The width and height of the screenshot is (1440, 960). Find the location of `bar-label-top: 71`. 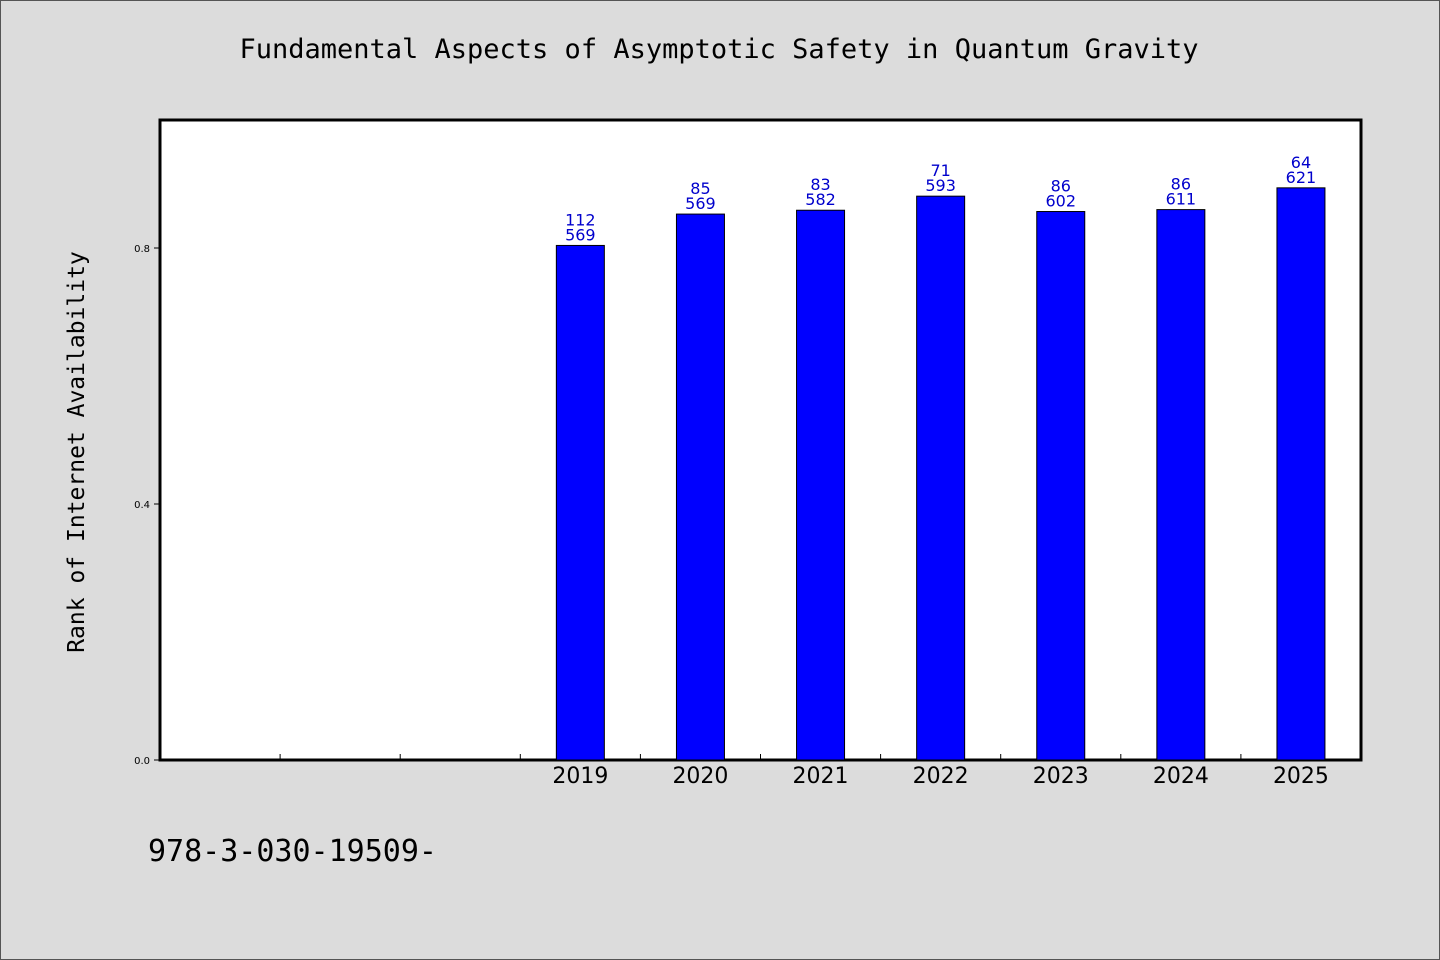

bar-label-top: 71 is located at coordinates (940, 170).